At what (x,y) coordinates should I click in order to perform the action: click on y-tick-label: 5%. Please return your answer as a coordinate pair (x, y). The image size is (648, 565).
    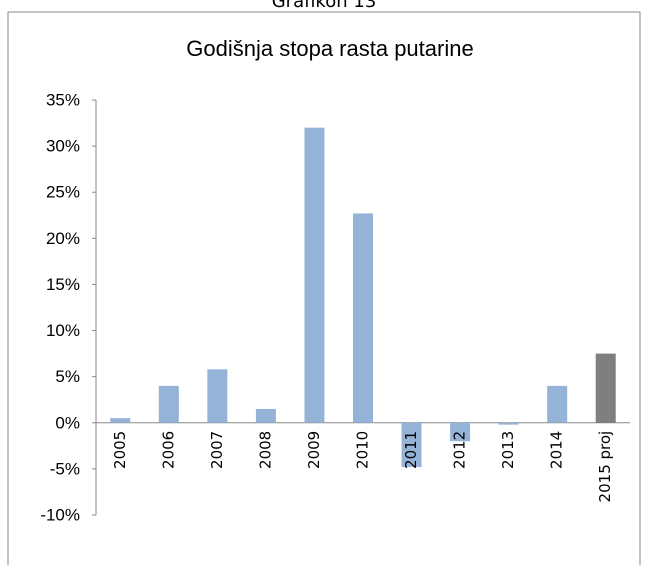
    Looking at the image, I should click on (67, 376).